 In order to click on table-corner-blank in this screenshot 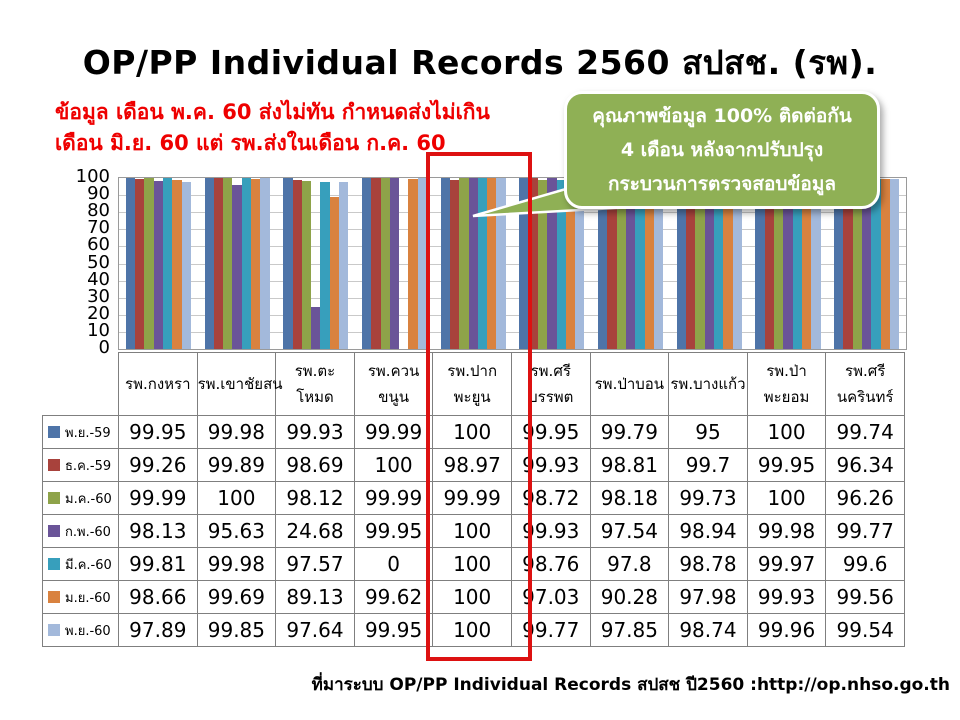, I will do `click(81, 384)`.